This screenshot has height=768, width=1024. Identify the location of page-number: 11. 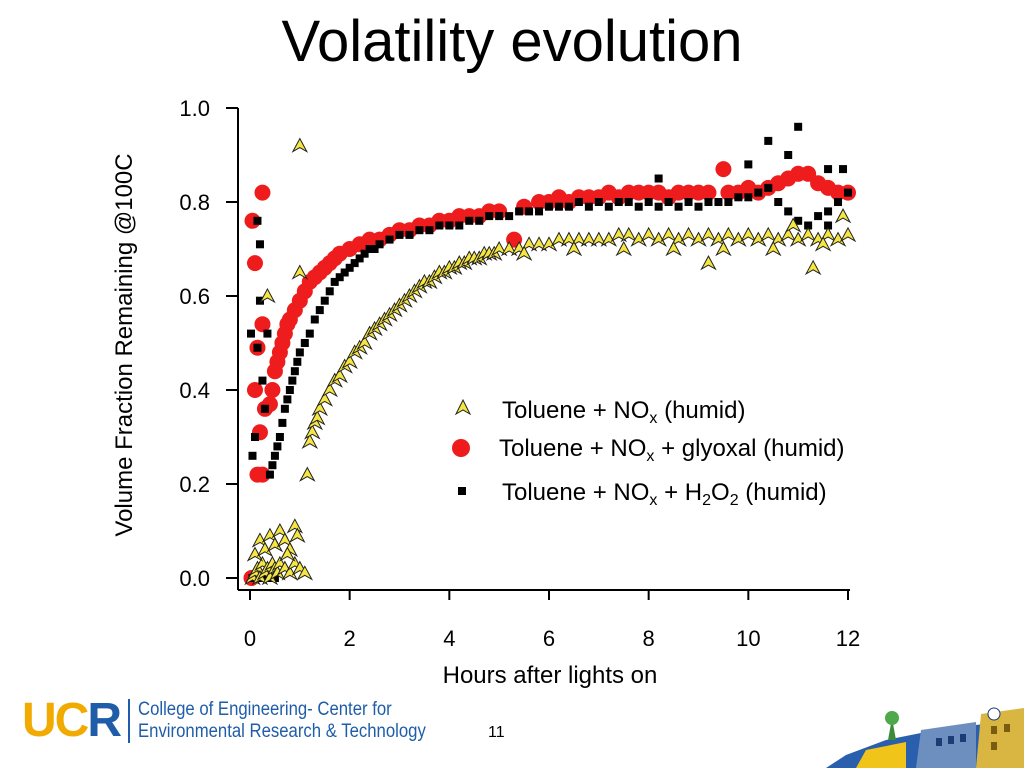
(496, 732).